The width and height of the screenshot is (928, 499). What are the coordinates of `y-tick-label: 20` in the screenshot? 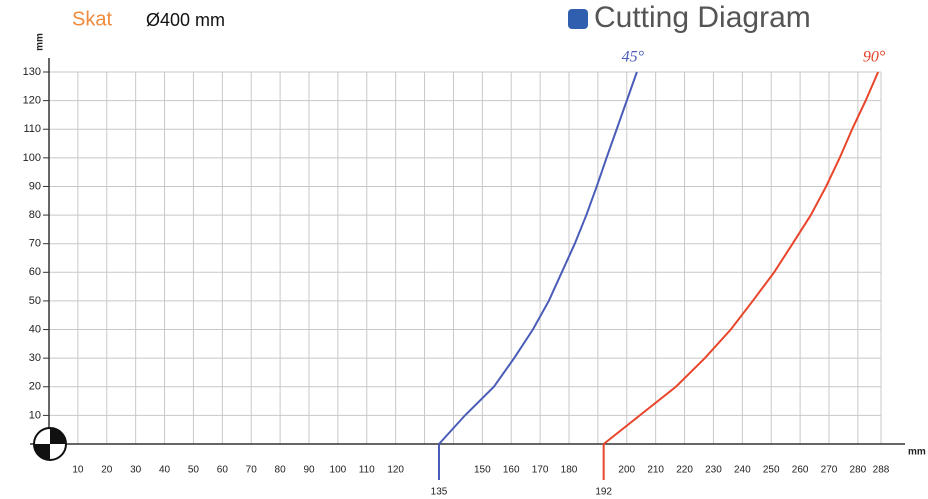 It's located at (35, 387).